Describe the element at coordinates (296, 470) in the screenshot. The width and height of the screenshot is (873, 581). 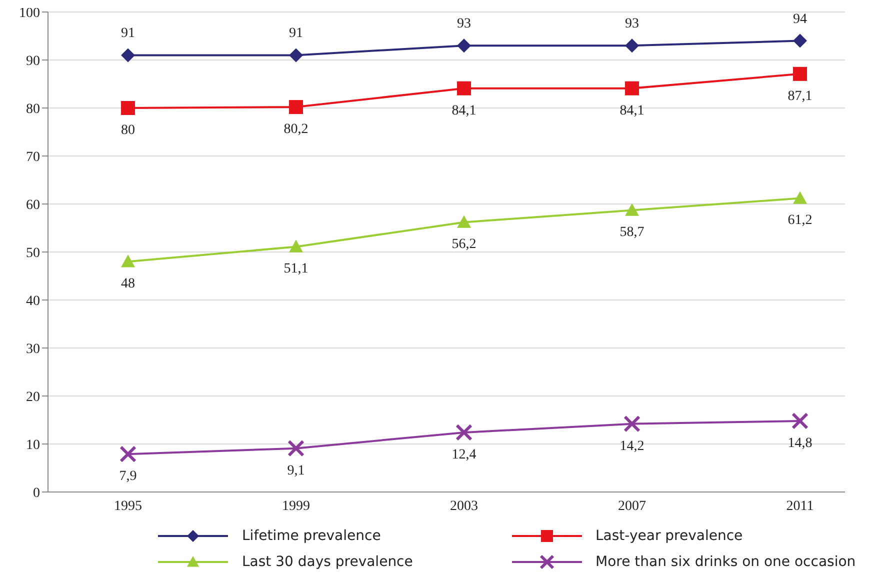
I see `data-label: 9,1` at that location.